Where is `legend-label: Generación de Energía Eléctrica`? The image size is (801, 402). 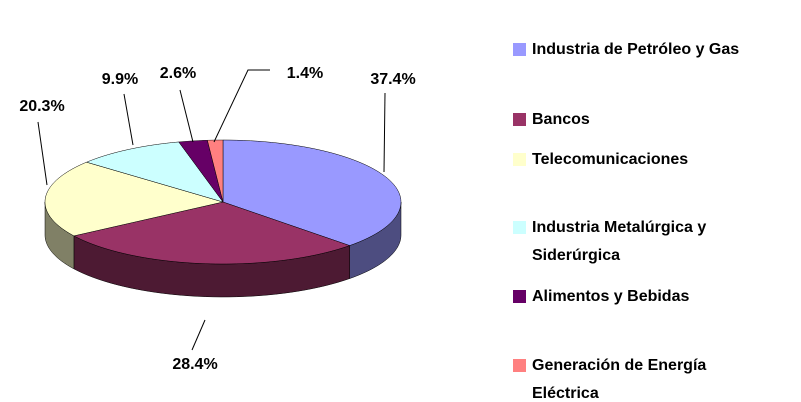 legend-label: Generación de Energía Eléctrica is located at coordinates (619, 379).